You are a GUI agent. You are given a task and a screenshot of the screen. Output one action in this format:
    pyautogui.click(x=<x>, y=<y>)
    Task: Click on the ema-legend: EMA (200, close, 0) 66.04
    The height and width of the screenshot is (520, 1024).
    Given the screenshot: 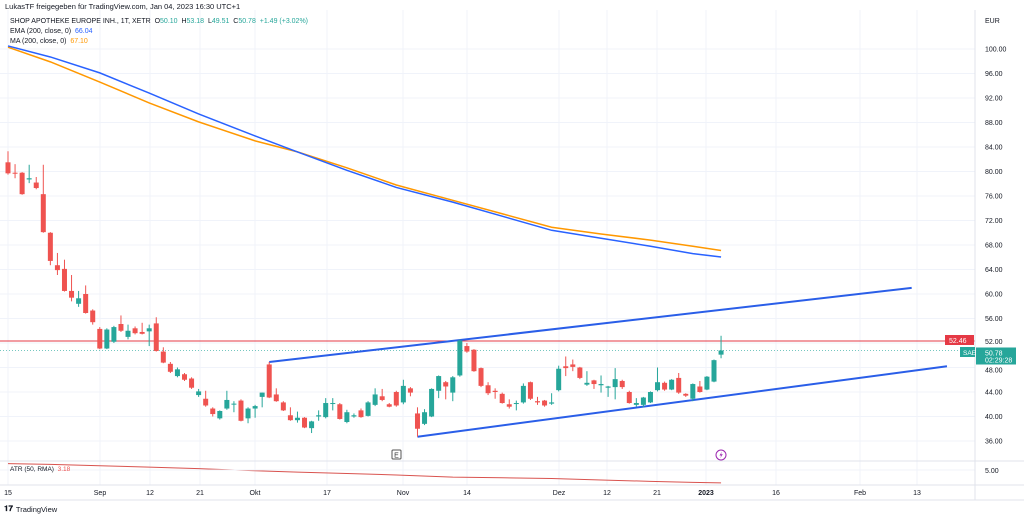 What is the action you would take?
    pyautogui.click(x=159, y=32)
    